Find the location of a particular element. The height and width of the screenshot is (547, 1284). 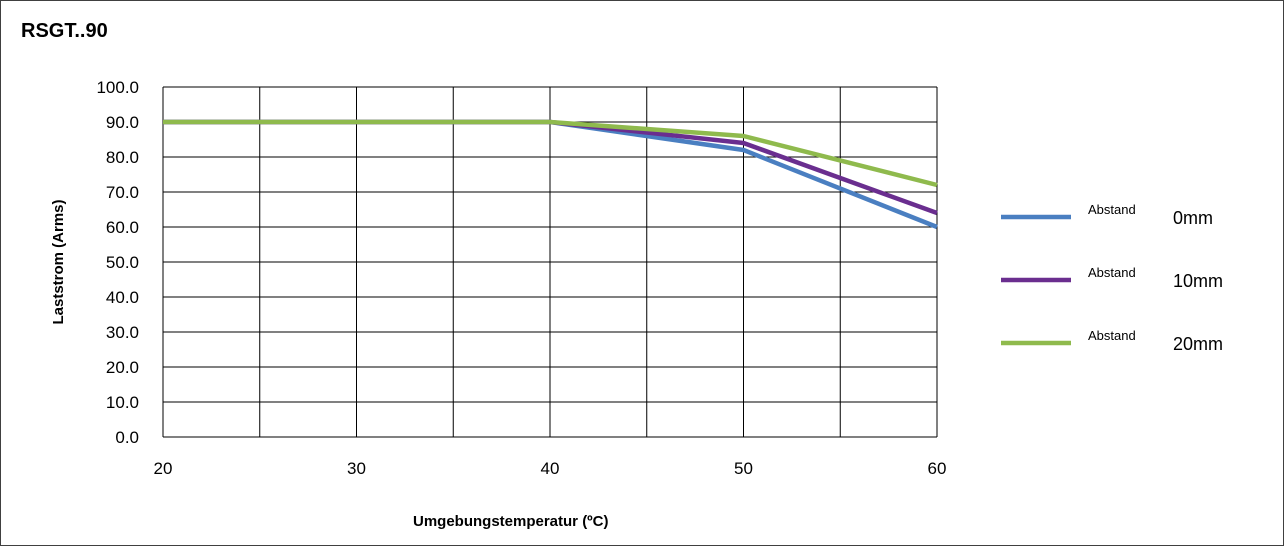

x-tick-labels: 20 30 40 50 60 is located at coordinates (550, 468).